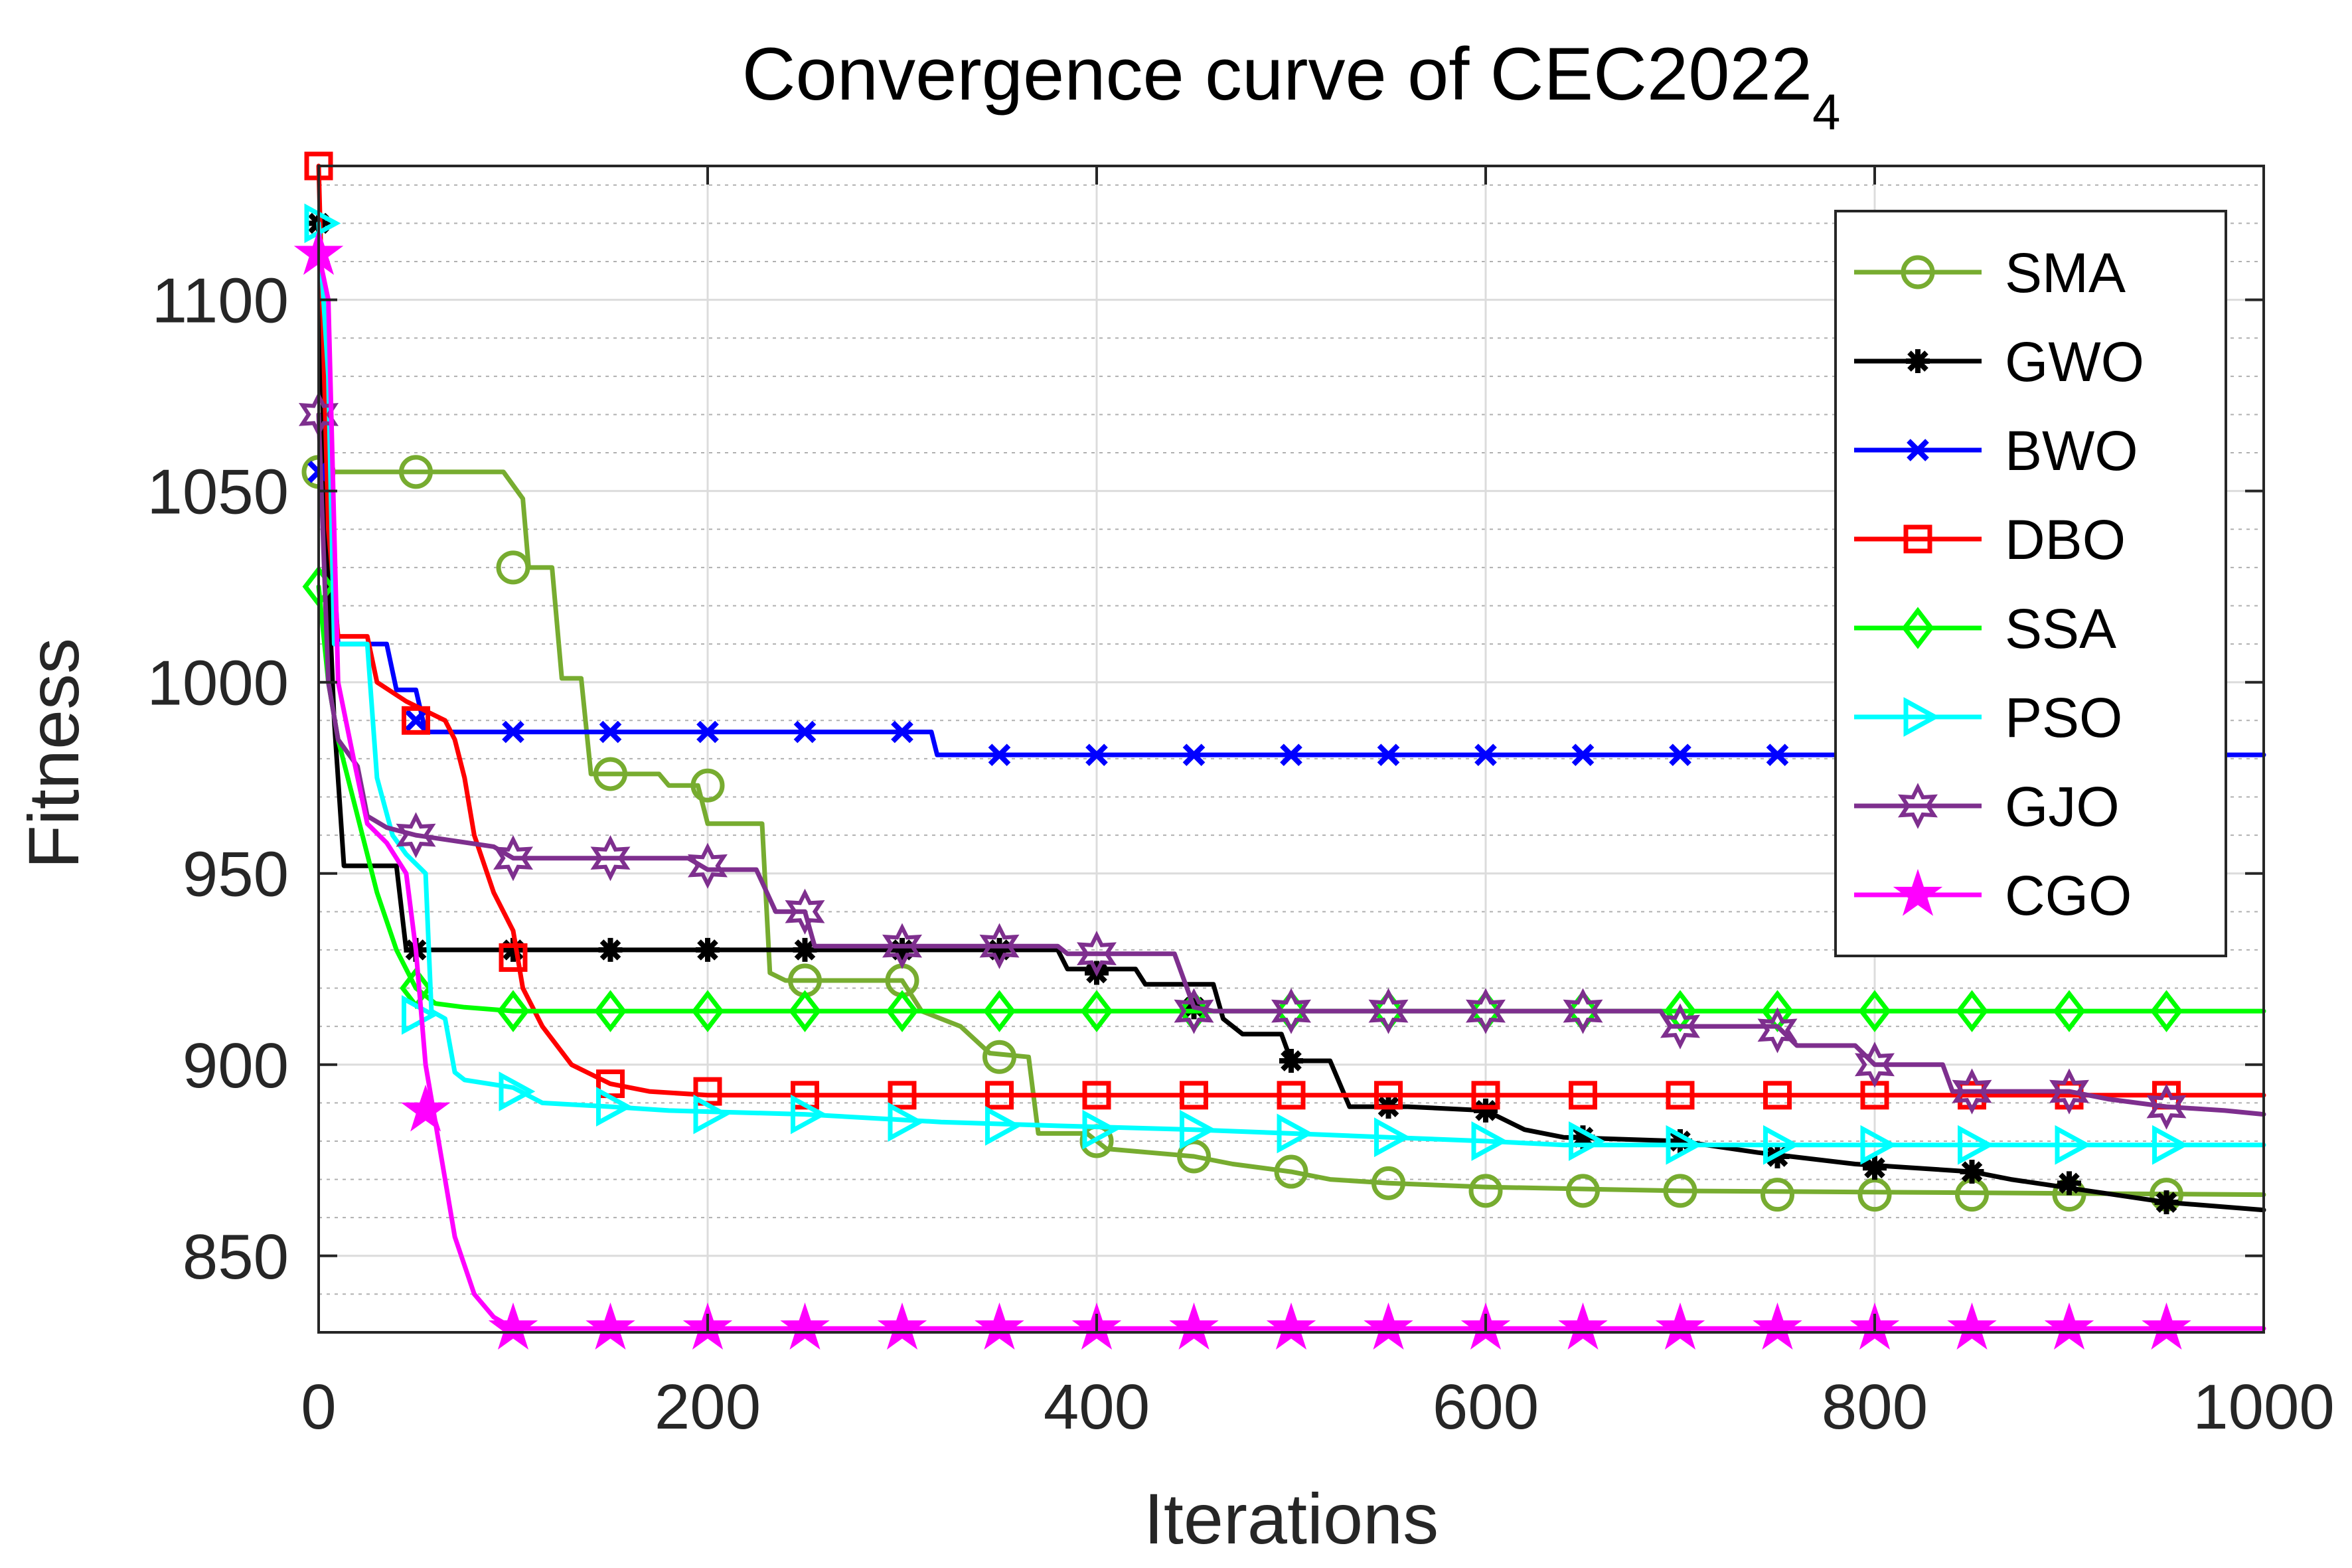 The image size is (2352, 1568). I want to click on legend-label-ssa: SSA, so click(2061, 629).